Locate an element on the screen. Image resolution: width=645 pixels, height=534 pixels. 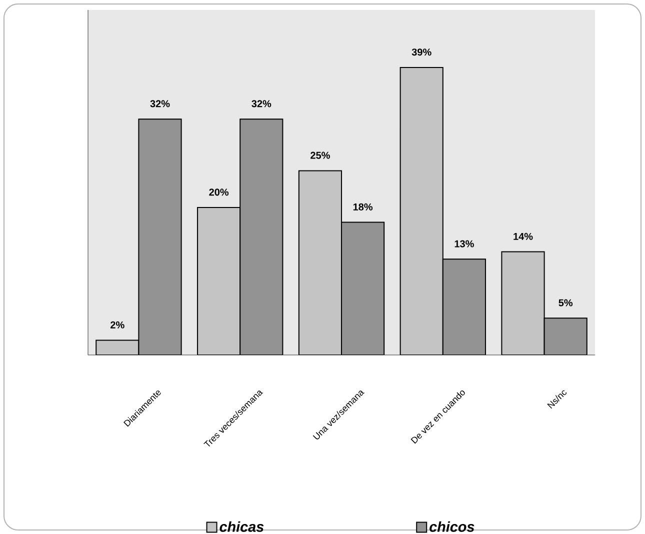
data-label: 25% is located at coordinates (320, 155).